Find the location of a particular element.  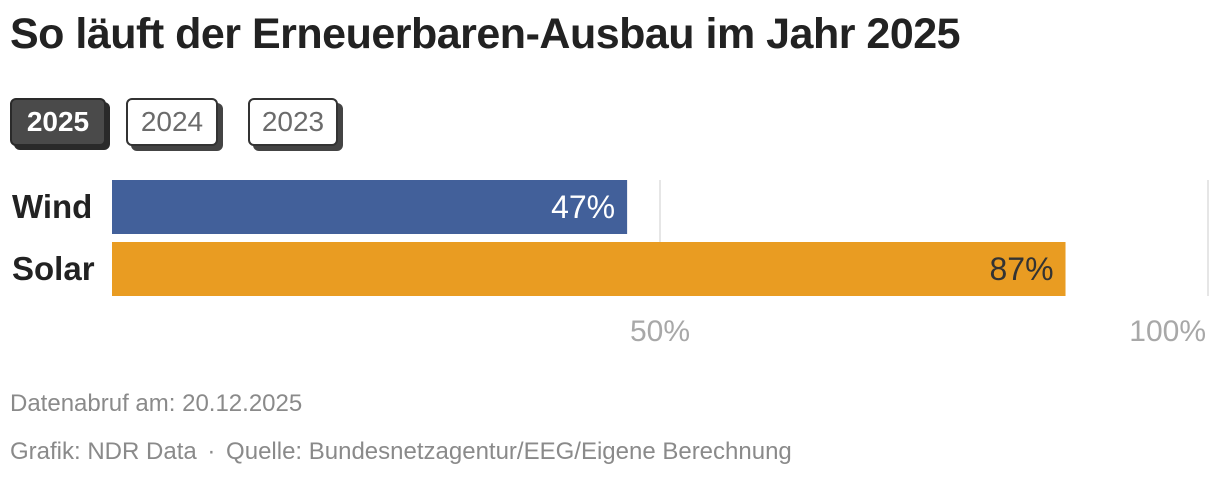

tab-2023: 2023 is located at coordinates (293, 122).